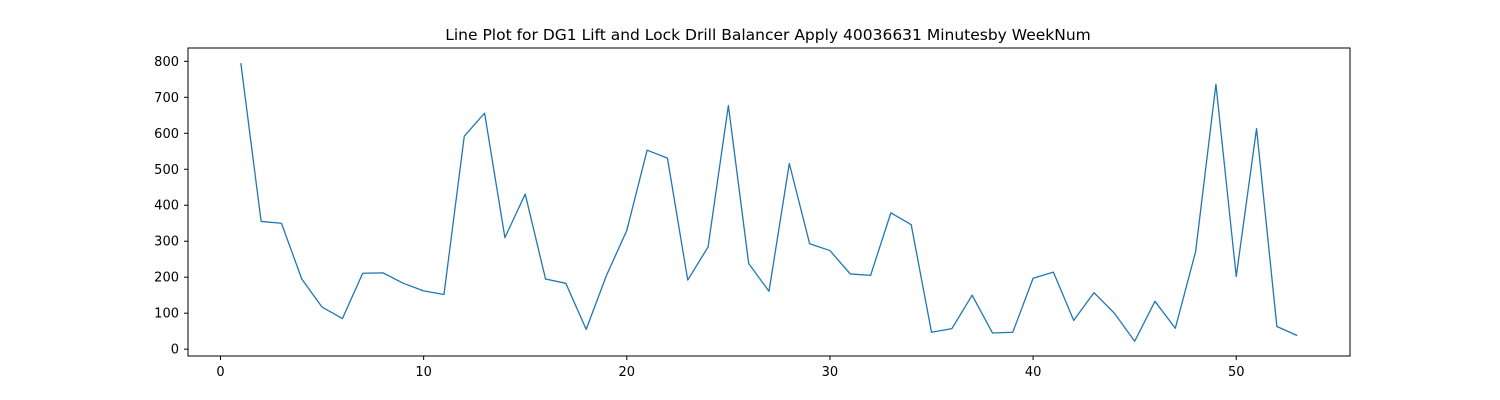  What do you see at coordinates (166, 278) in the screenshot?
I see `y-tick-label: 200` at bounding box center [166, 278].